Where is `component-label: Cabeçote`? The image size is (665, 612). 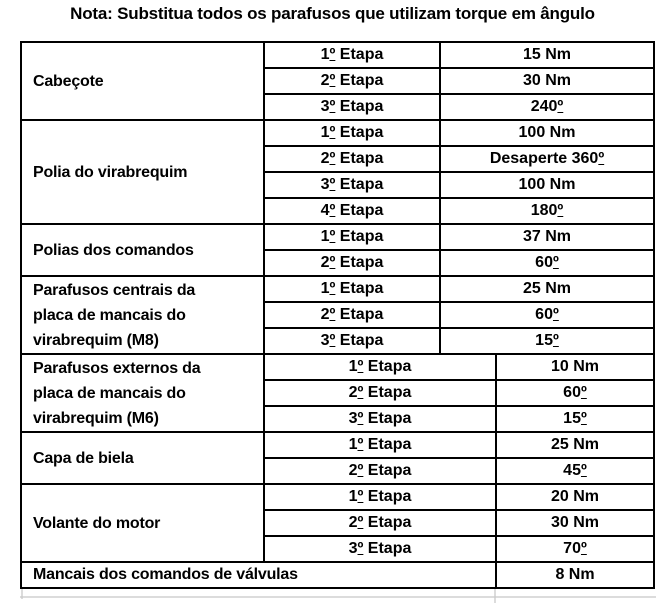
component-label: Cabeçote is located at coordinates (68, 81).